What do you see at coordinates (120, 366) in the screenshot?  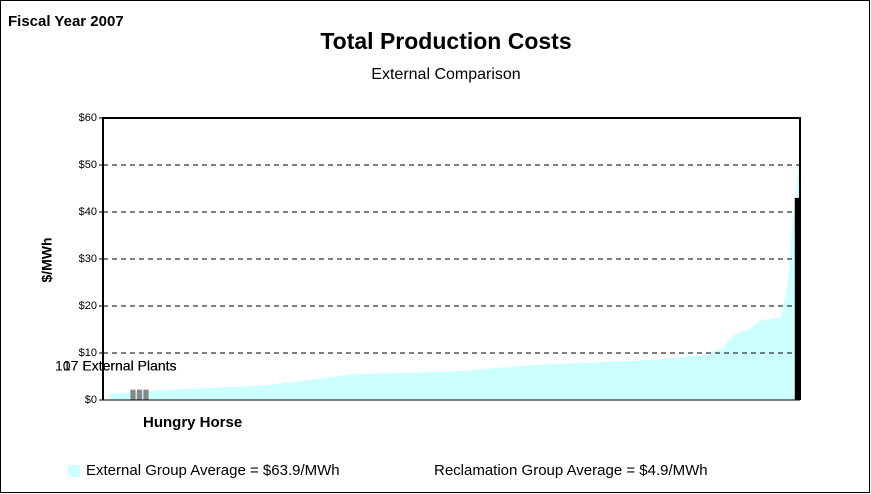 I see `count-label: 17 External Plants` at bounding box center [120, 366].